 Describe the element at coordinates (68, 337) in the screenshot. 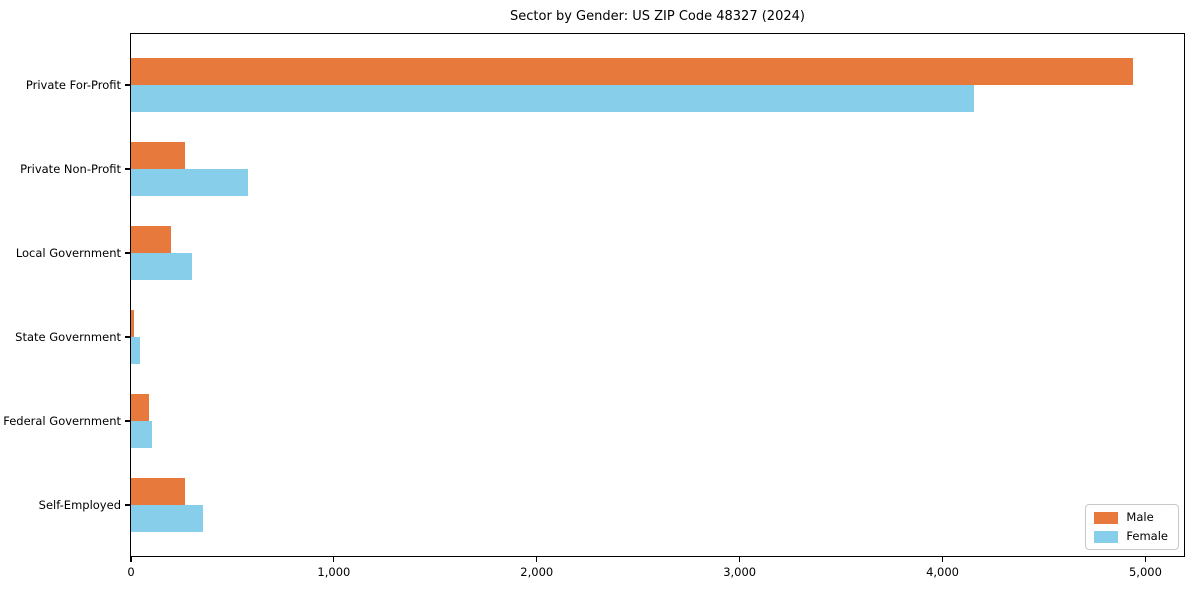

I see `y-axis-label-state-government: State Government` at that location.